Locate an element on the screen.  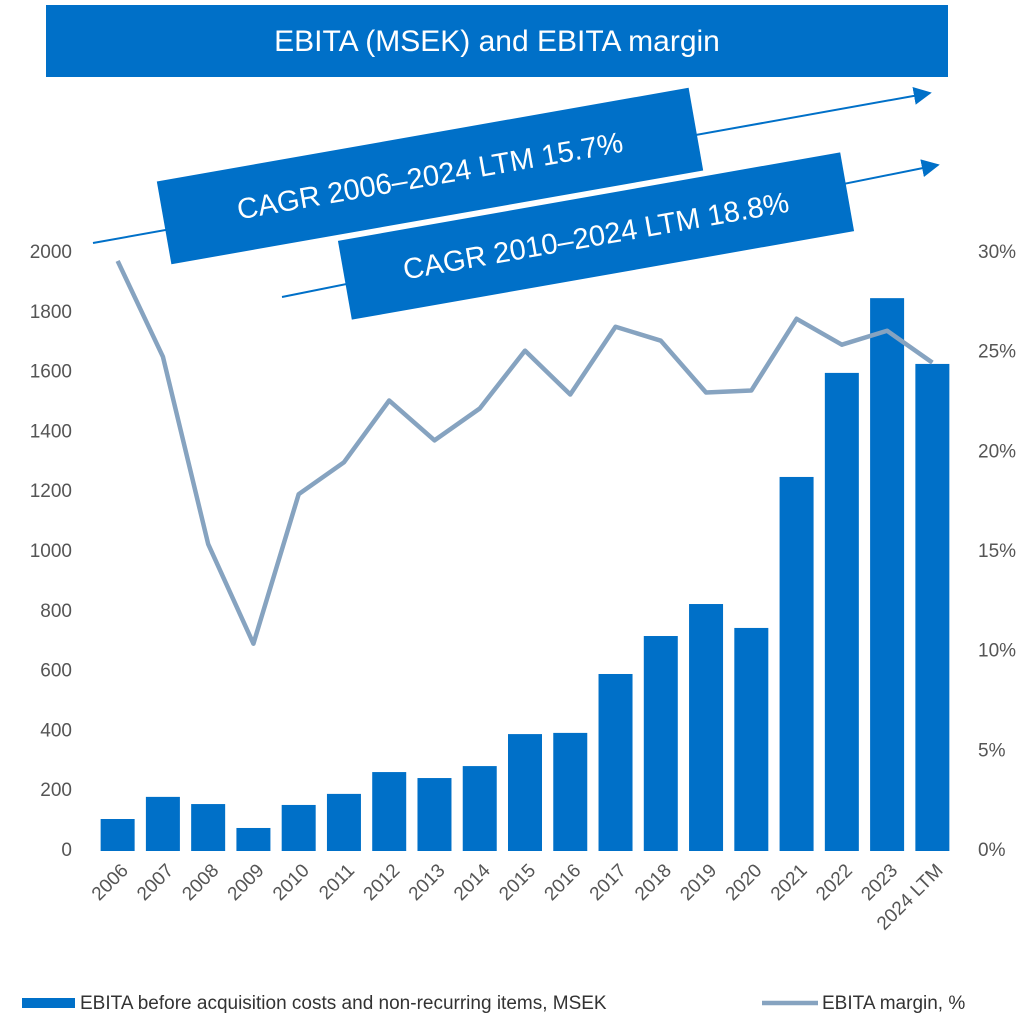
y-tick-label: 1800 is located at coordinates (51, 312).